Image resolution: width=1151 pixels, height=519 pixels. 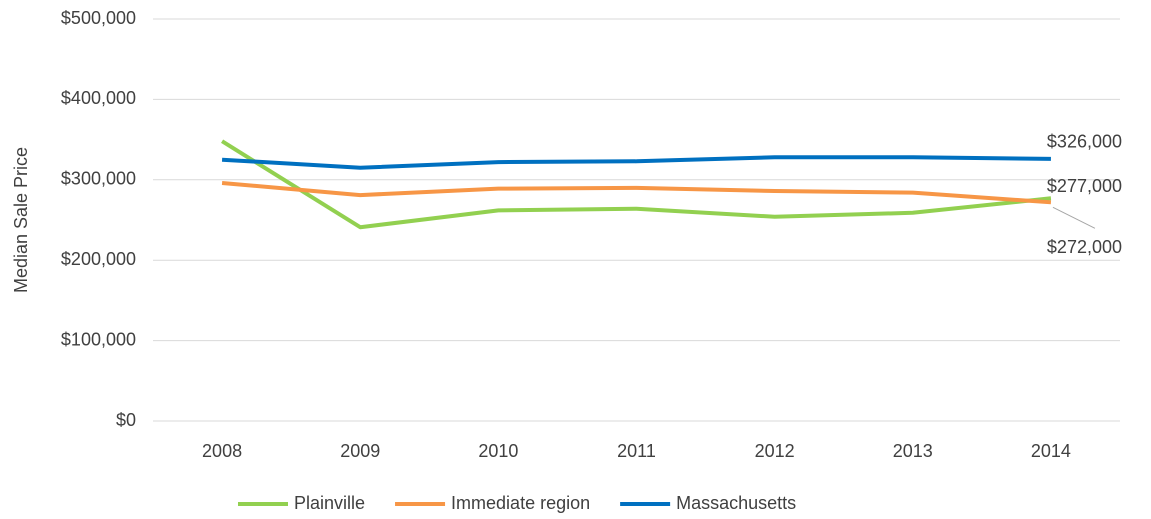 What do you see at coordinates (98, 179) in the screenshot?
I see `y-tick-label: $300,000` at bounding box center [98, 179].